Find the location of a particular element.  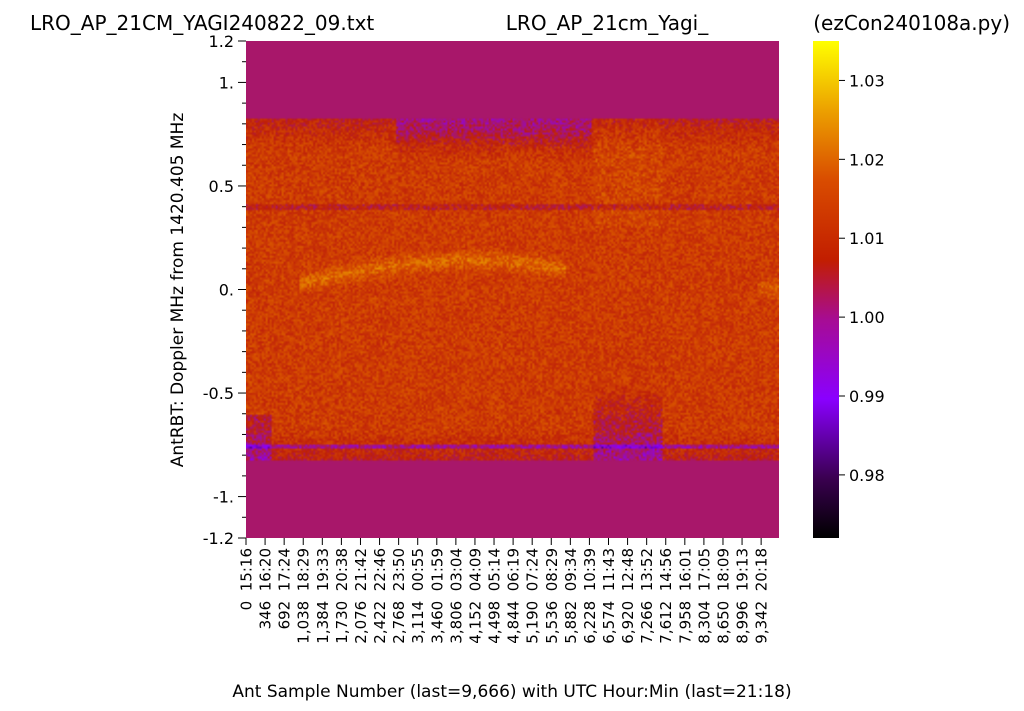

y-tick-label: -1.2 is located at coordinates (218, 538).